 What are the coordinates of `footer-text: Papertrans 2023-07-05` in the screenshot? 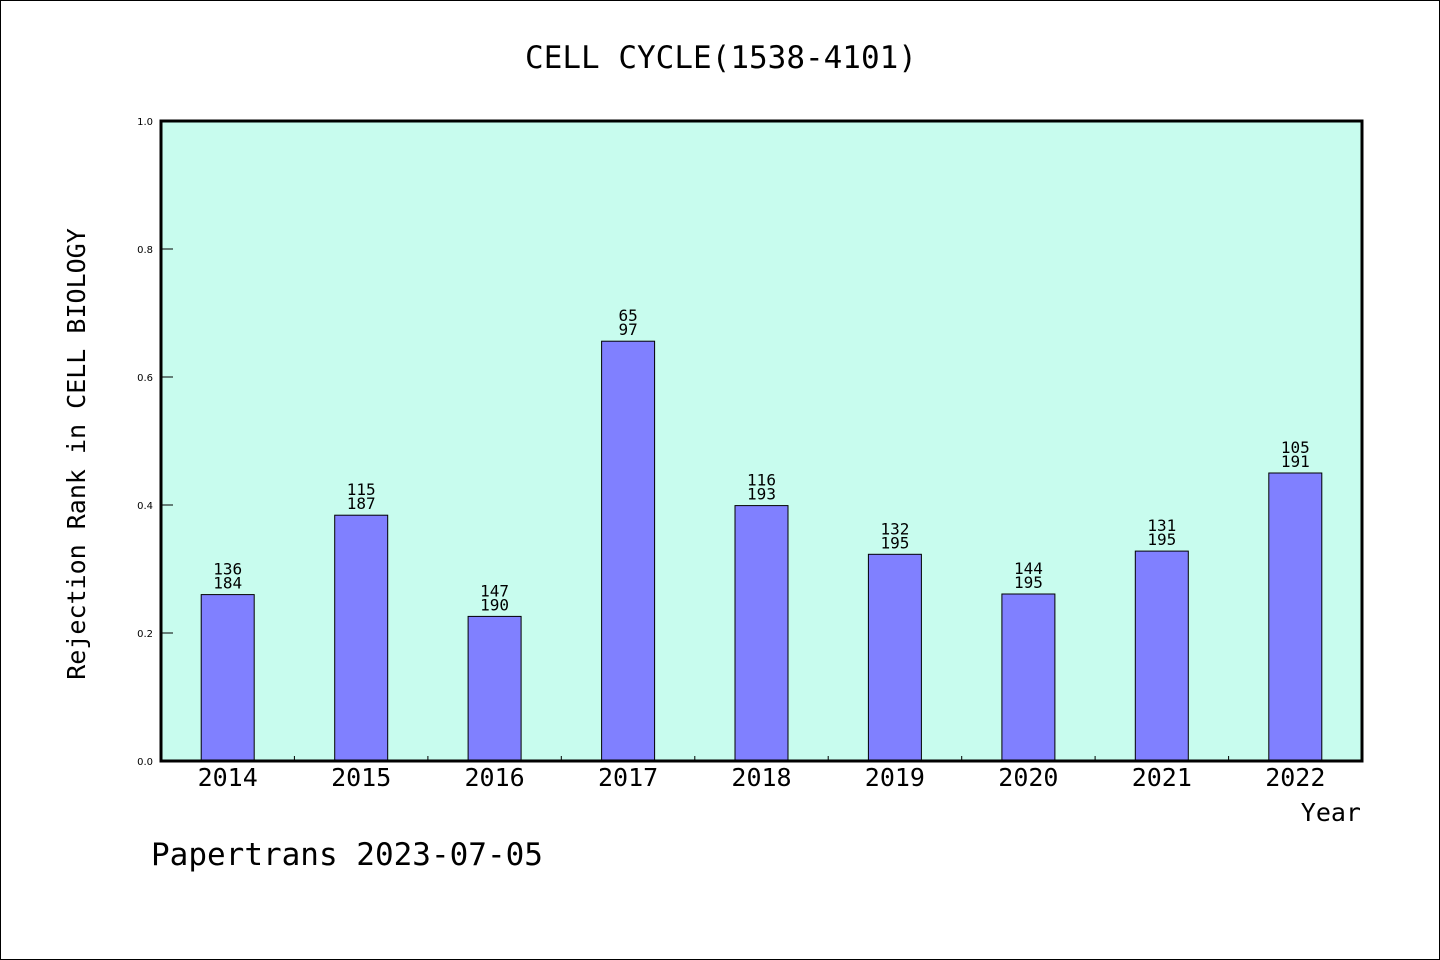 It's located at (347, 855).